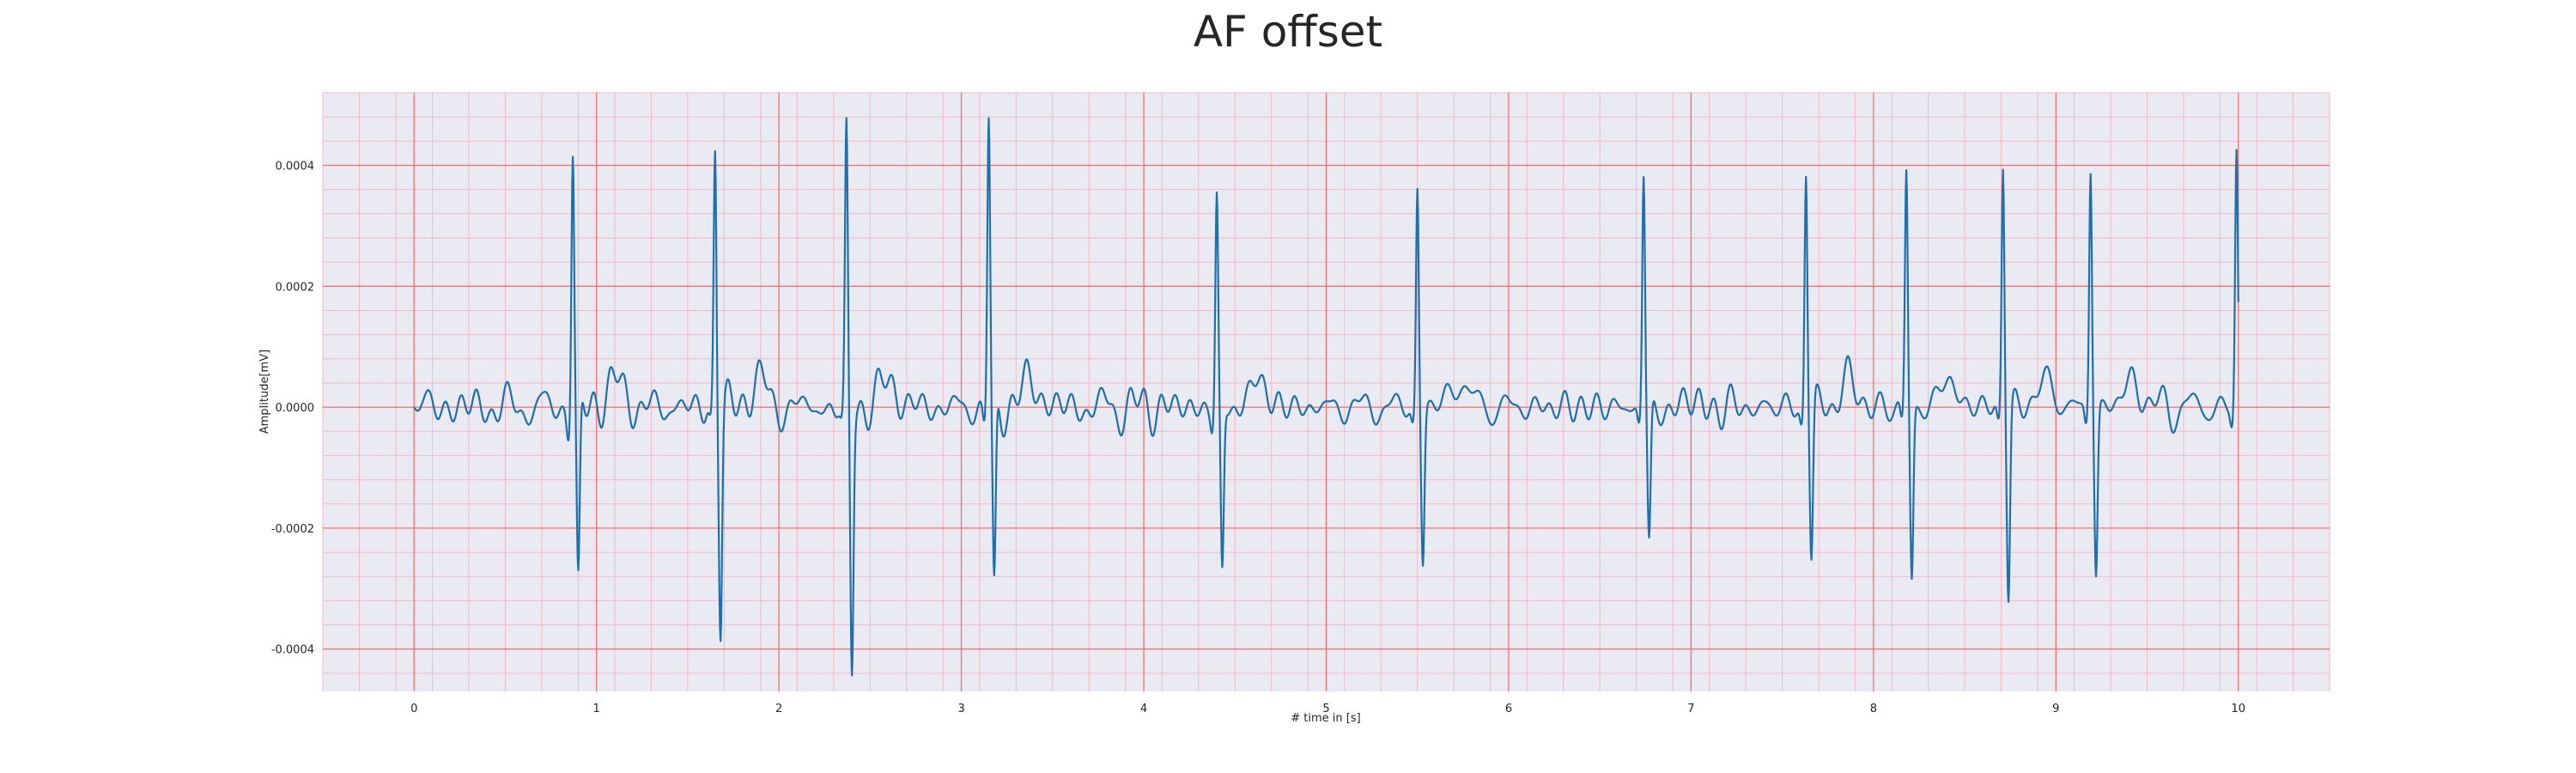 Image resolution: width=2576 pixels, height=773 pixels. What do you see at coordinates (295, 287) in the screenshot?
I see `y-tick-label: 0.0002` at bounding box center [295, 287].